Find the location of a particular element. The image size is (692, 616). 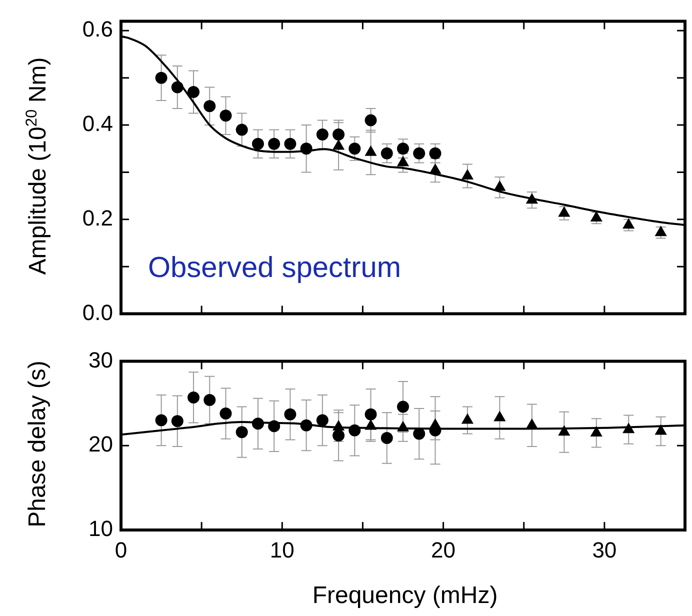

y-tick-label: 0.2 is located at coordinates (97, 217).